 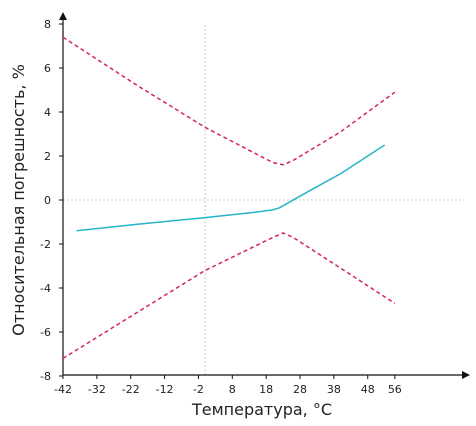 What do you see at coordinates (131, 389) in the screenshot?
I see `x-tick-label: -22` at bounding box center [131, 389].